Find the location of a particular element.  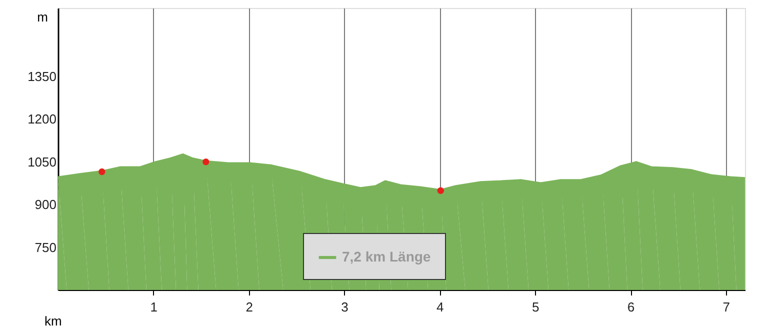

y-tick-label: 750 is located at coordinates (45, 247).